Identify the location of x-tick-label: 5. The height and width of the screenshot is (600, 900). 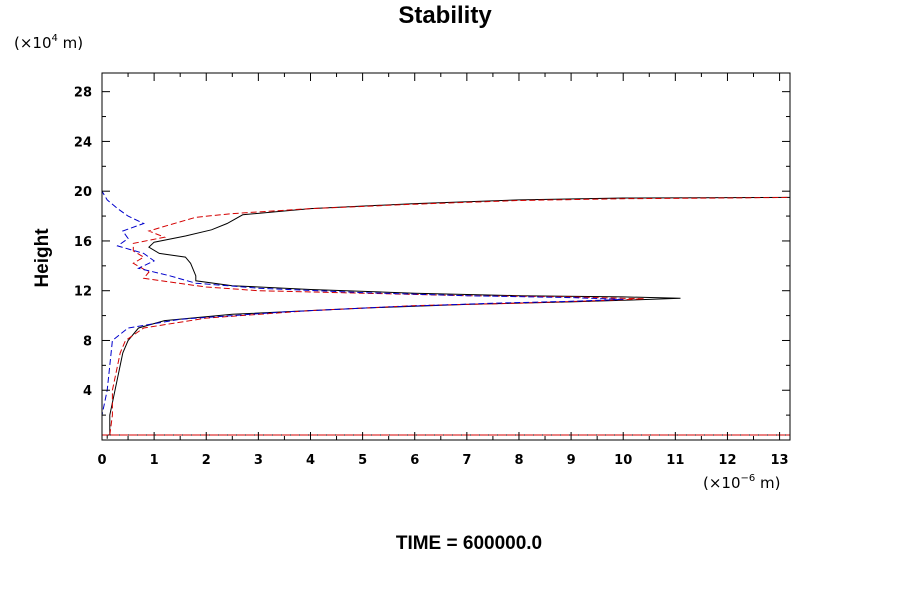
(362, 460).